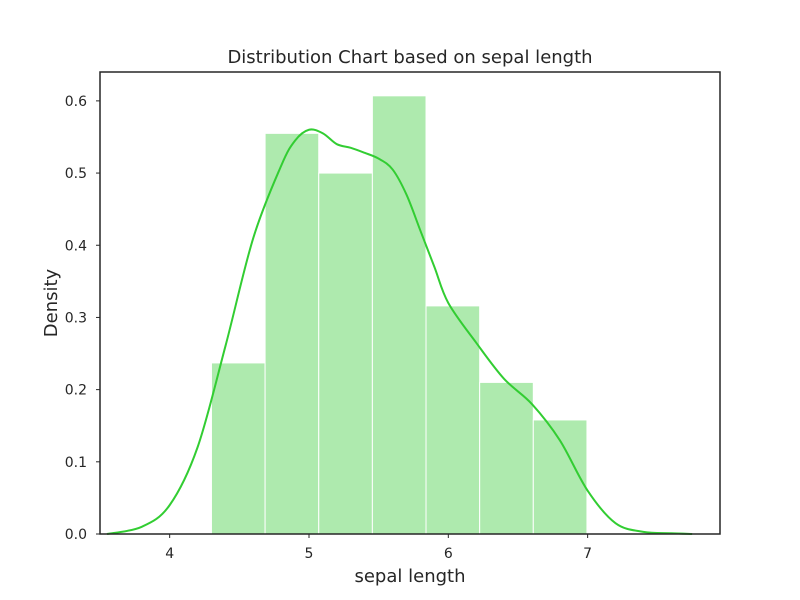 The image size is (800, 600). Describe the element at coordinates (51, 302) in the screenshot. I see `y-axis-label: Density` at that location.